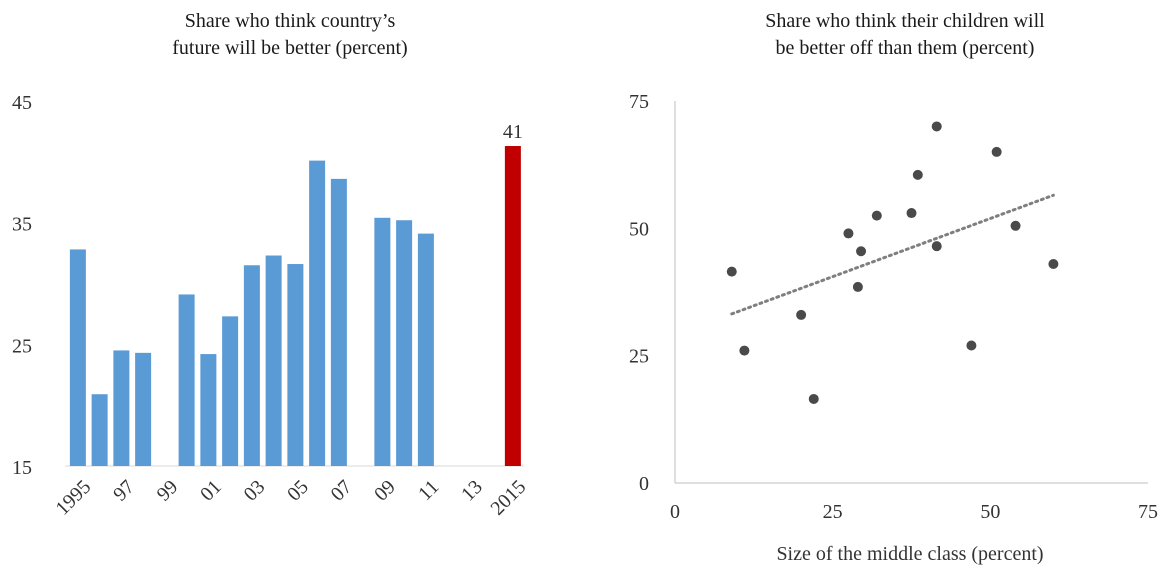 The width and height of the screenshot is (1168, 573). I want to click on bar-x-tick-label: 01, so click(211, 491).